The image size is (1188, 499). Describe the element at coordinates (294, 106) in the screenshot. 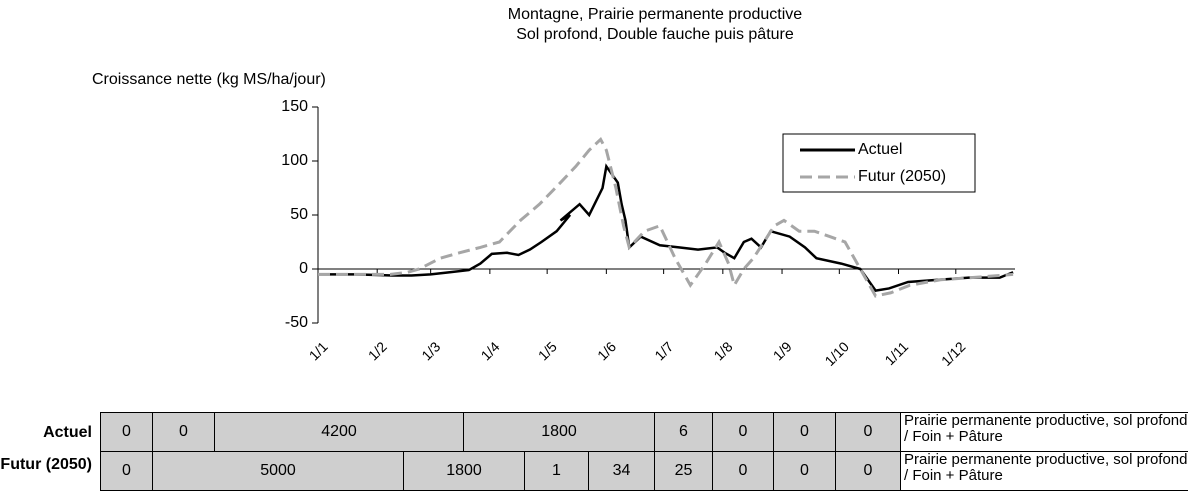

I see `y-tick-label: 150` at that location.